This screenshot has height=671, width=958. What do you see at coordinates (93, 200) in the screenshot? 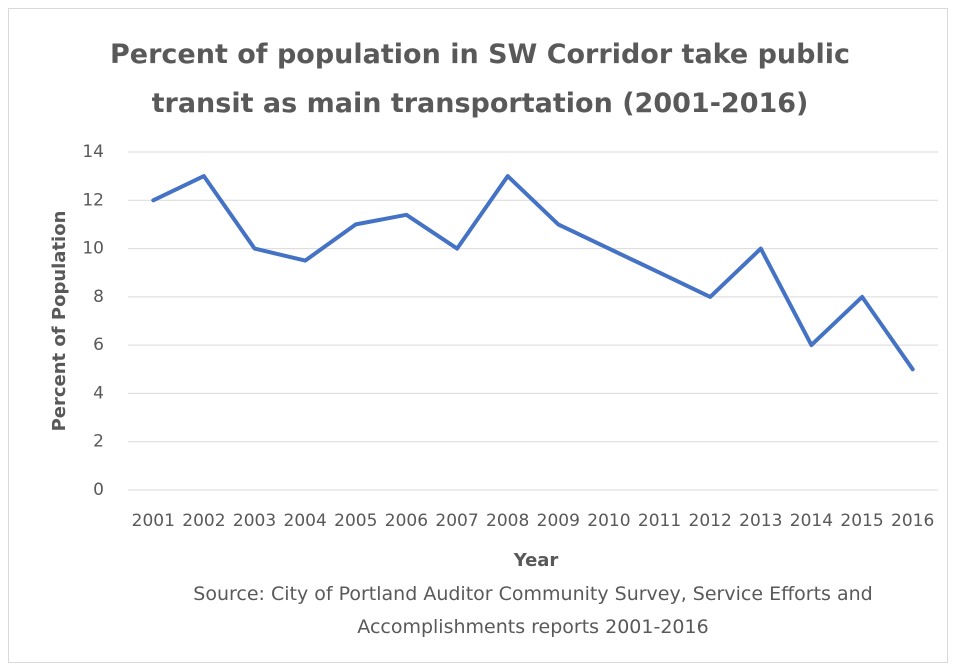
I see `y-tick-label: 12` at bounding box center [93, 200].